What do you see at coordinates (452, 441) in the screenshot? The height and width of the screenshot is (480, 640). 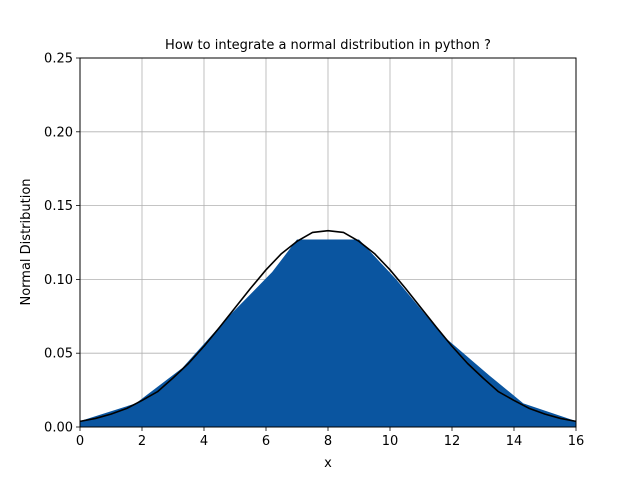 I see `x-tick-label: 12` at bounding box center [452, 441].